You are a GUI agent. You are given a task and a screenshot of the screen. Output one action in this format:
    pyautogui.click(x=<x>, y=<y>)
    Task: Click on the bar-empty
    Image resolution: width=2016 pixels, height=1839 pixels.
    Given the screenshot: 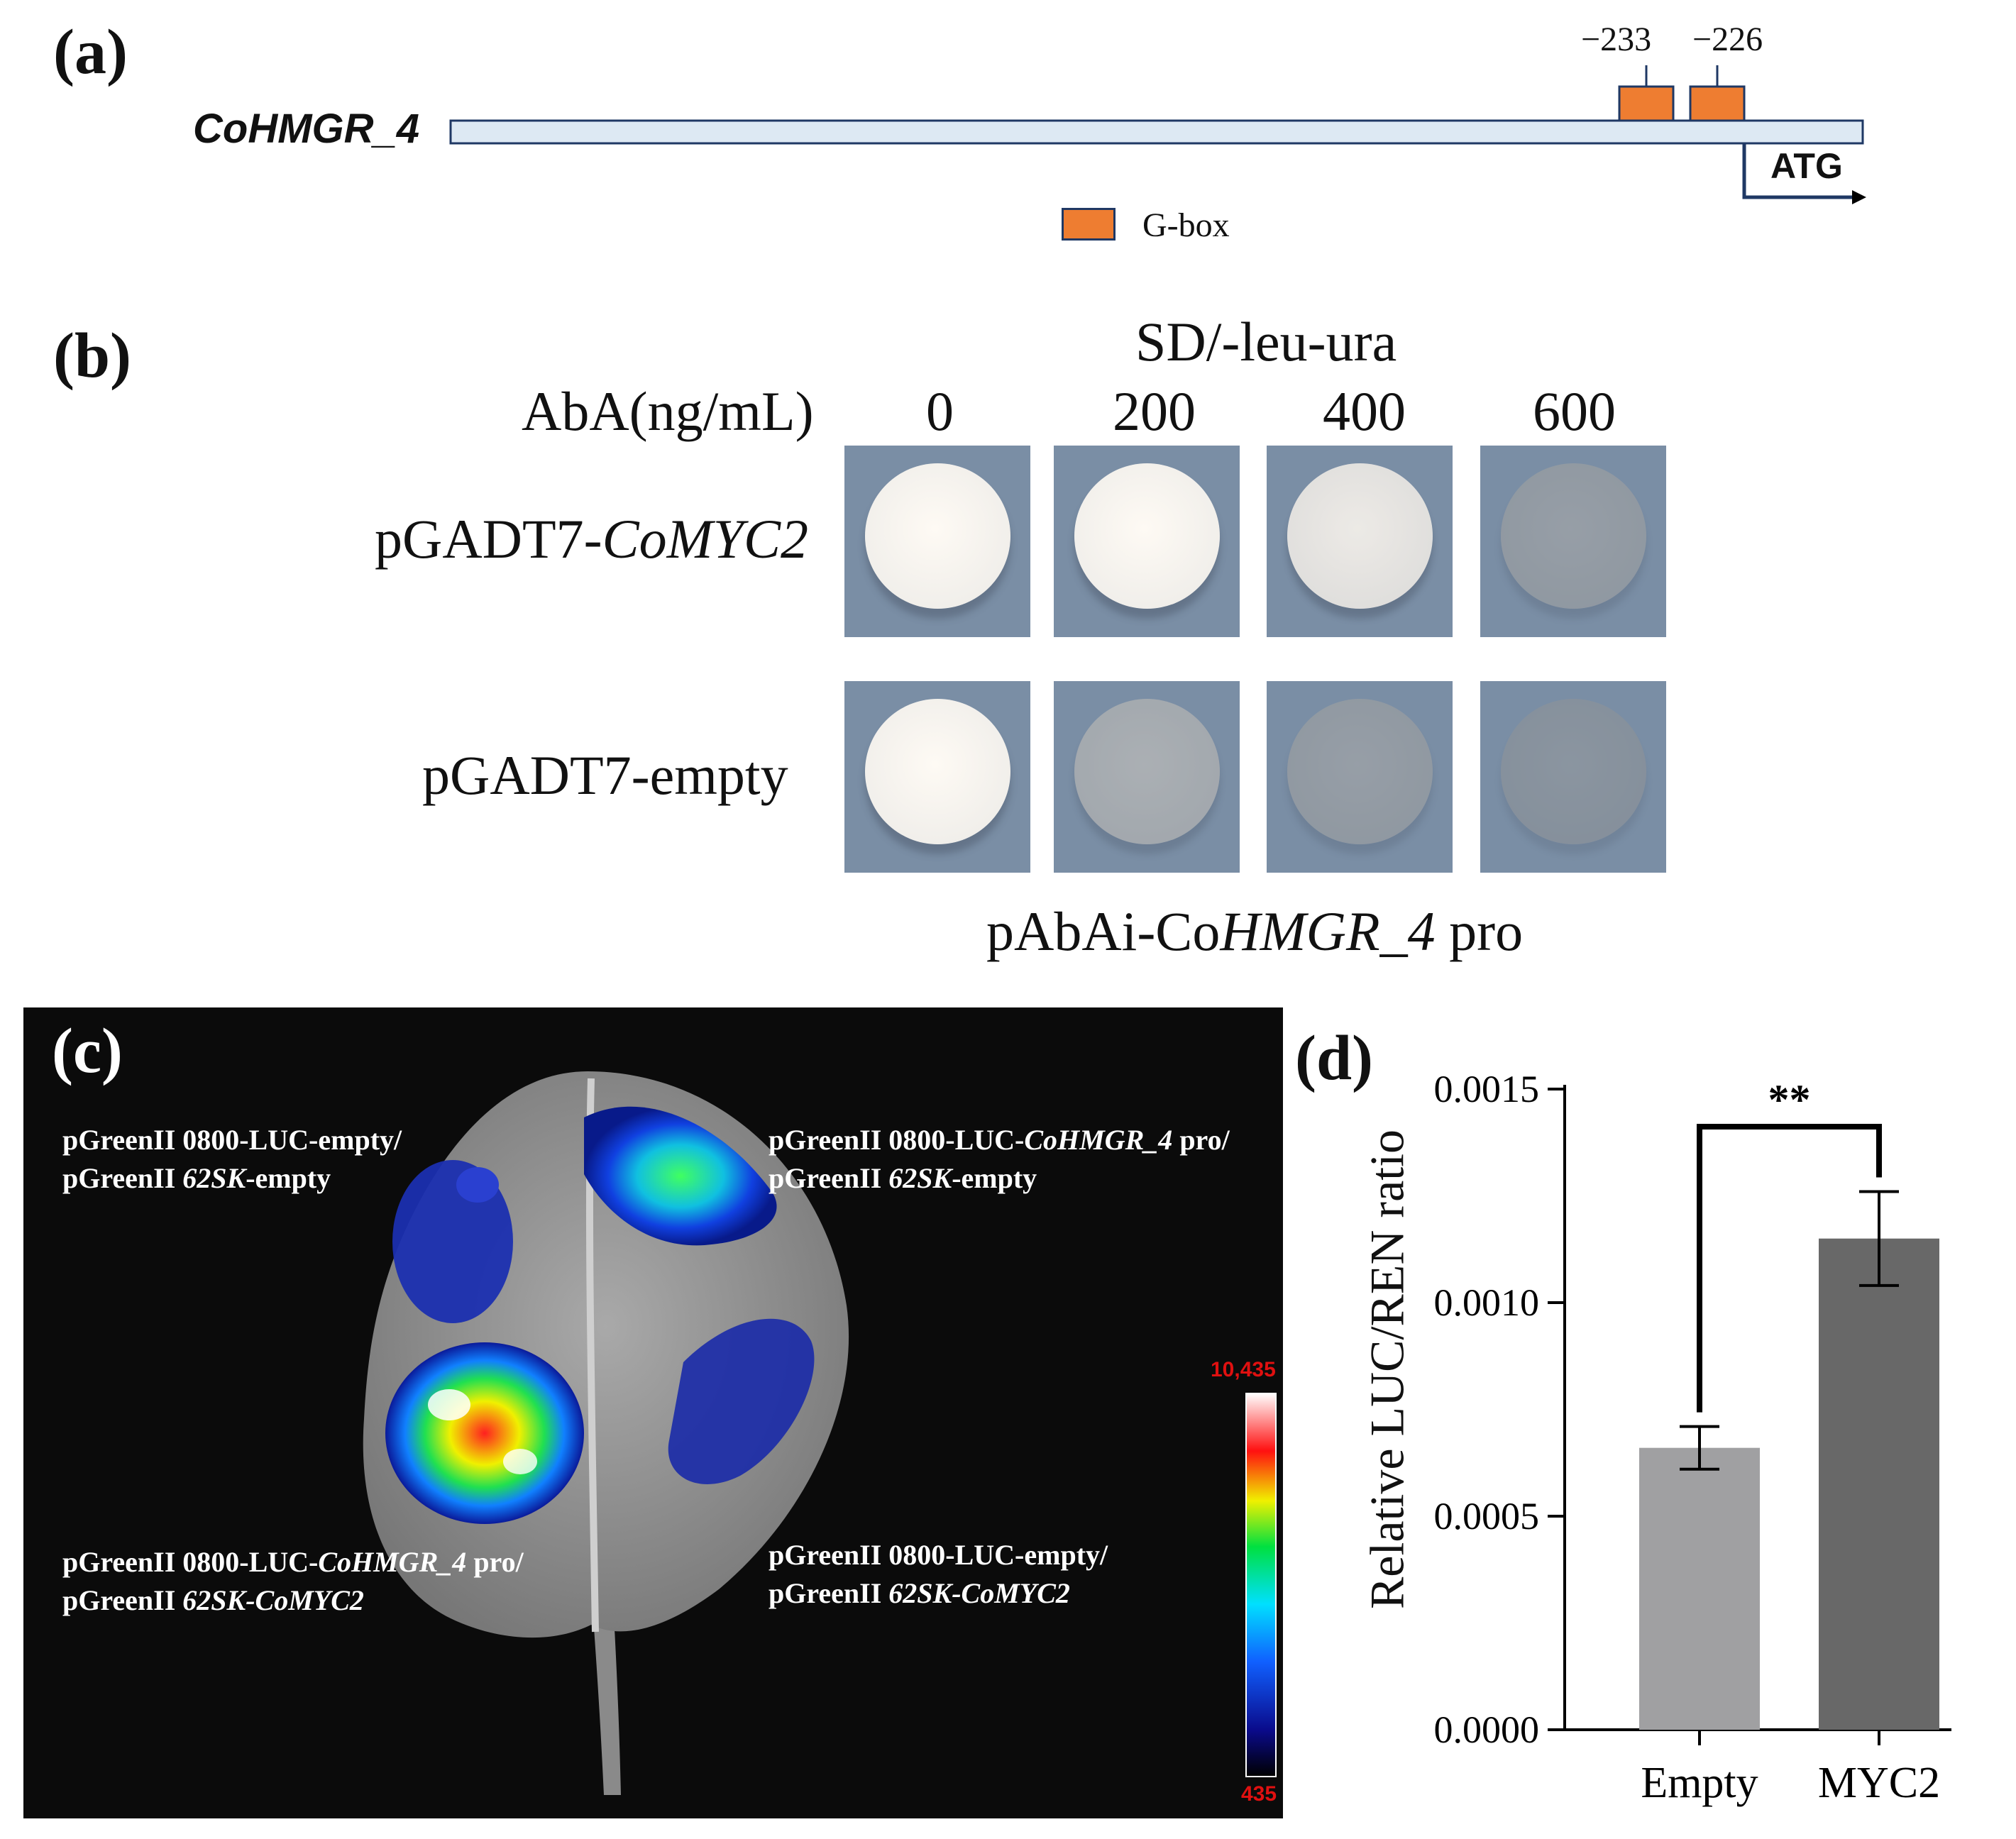 What is the action you would take?
    pyautogui.click(x=1699, y=1588)
    